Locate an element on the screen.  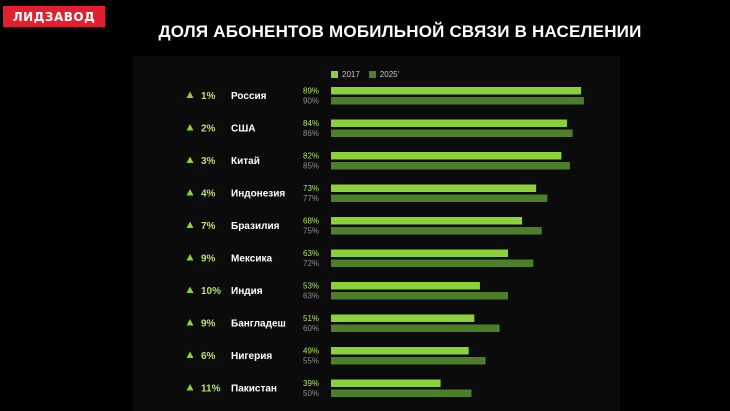
change-label: 11% is located at coordinates (211, 389).